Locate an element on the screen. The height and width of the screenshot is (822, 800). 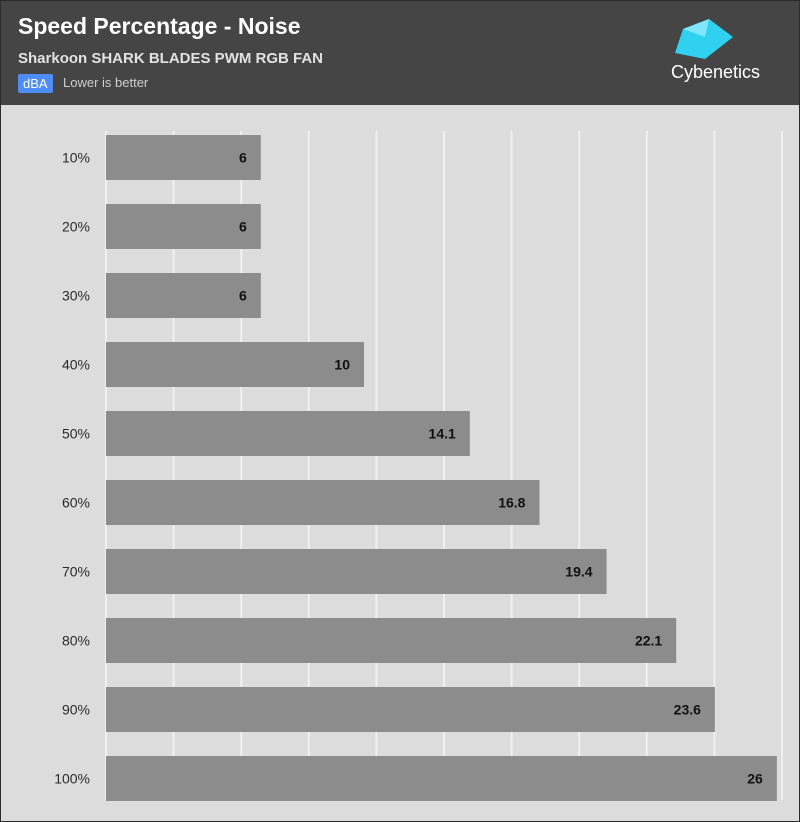
value-label: 26 is located at coordinates (755, 779).